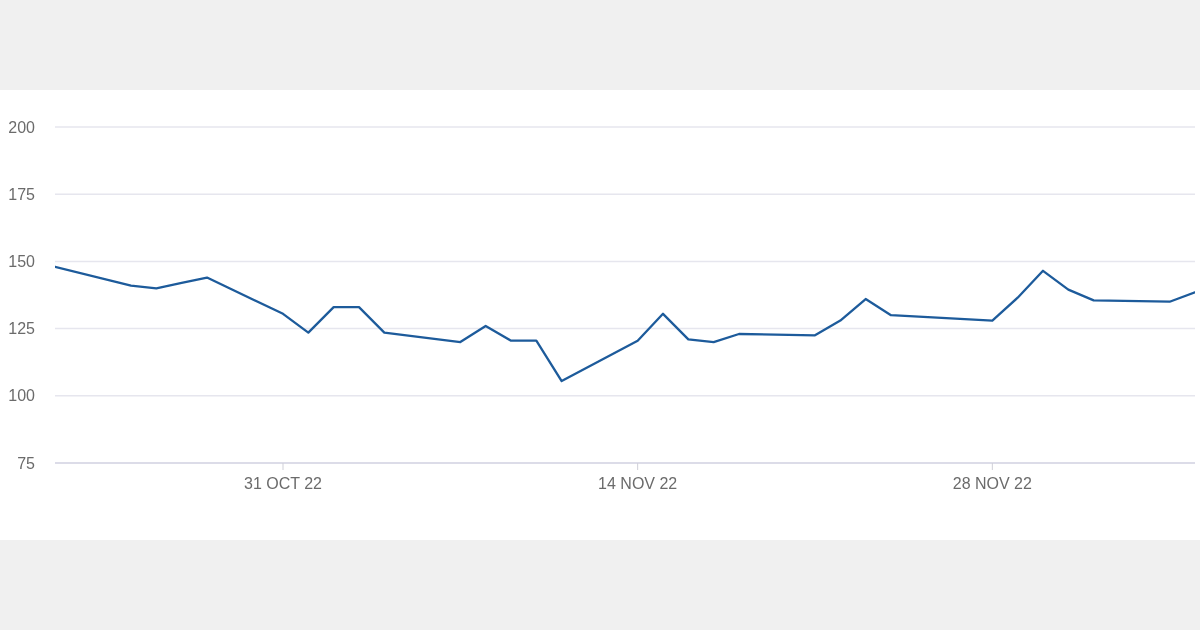 The image size is (1200, 630). What do you see at coordinates (22, 396) in the screenshot?
I see `y-tick-label: 100` at bounding box center [22, 396].